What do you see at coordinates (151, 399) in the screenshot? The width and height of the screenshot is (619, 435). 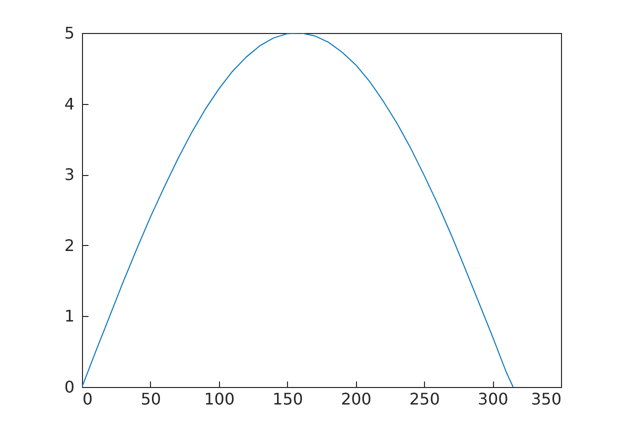 I see `x-tick-label: 50` at bounding box center [151, 399].